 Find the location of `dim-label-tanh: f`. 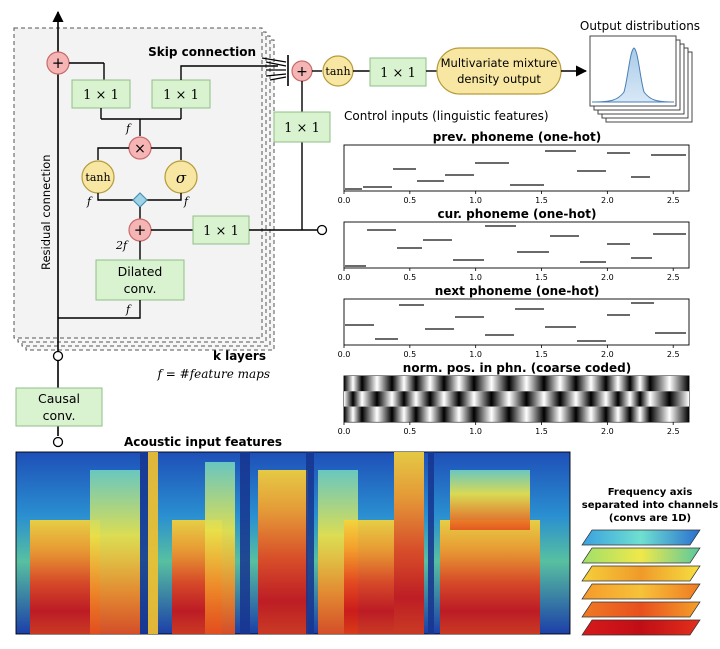

dim-label-tanh: f is located at coordinates (89, 201).